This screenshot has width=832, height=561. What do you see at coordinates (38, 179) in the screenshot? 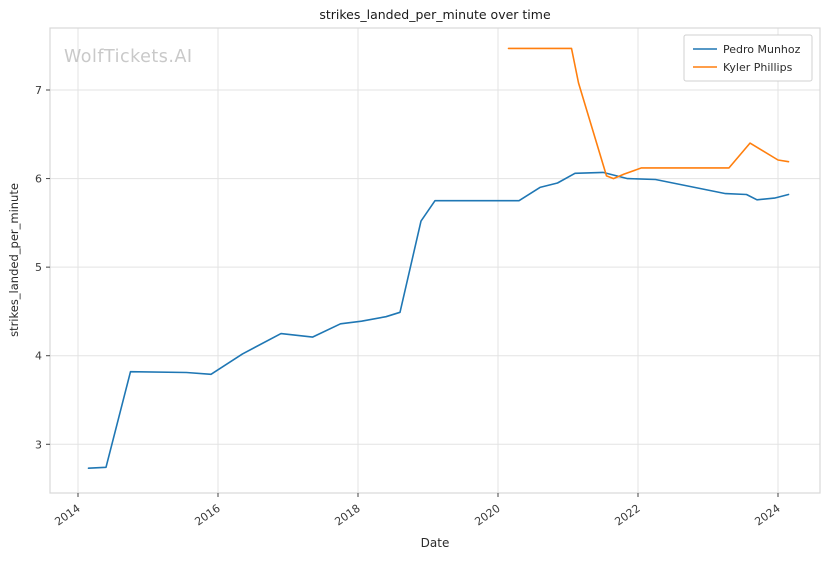
I see `y-tick-label: 6` at bounding box center [38, 179].